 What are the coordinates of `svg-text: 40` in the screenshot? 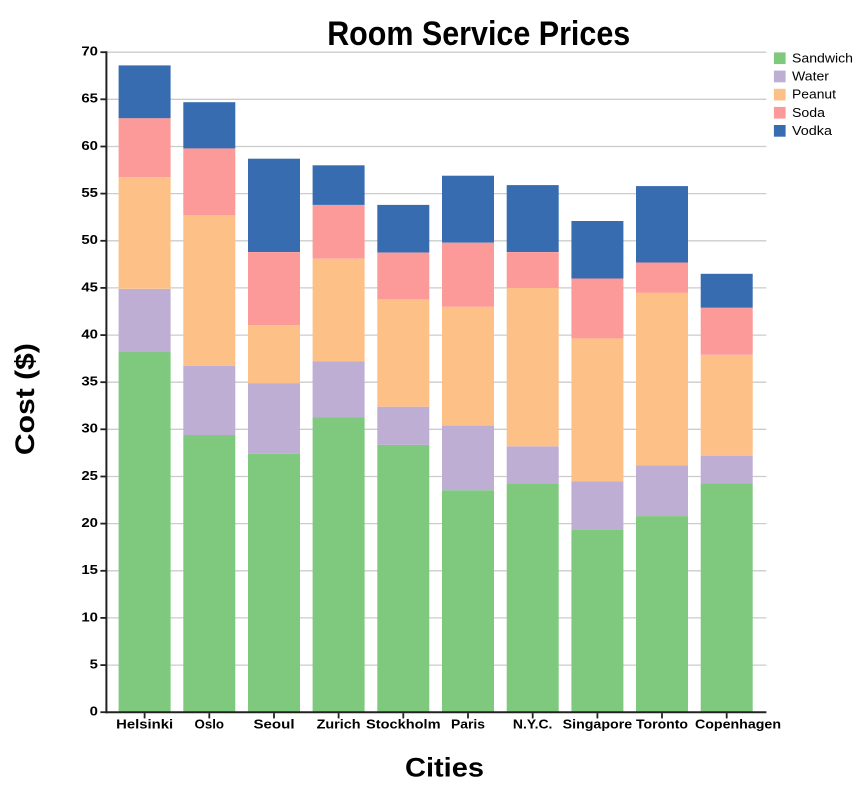 It's located at (89, 334).